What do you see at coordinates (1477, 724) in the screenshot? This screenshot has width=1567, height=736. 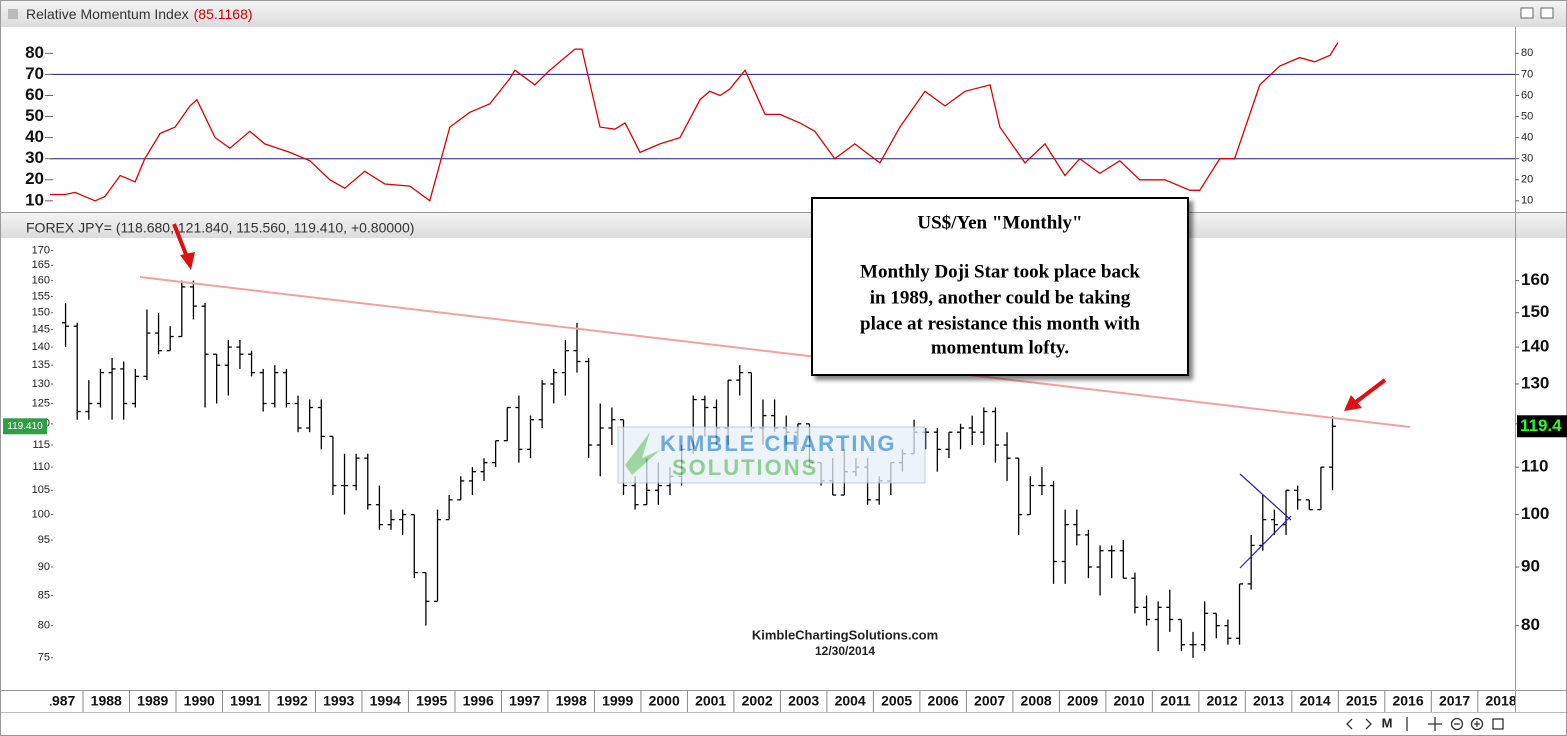 I see `zoom-in` at bounding box center [1477, 724].